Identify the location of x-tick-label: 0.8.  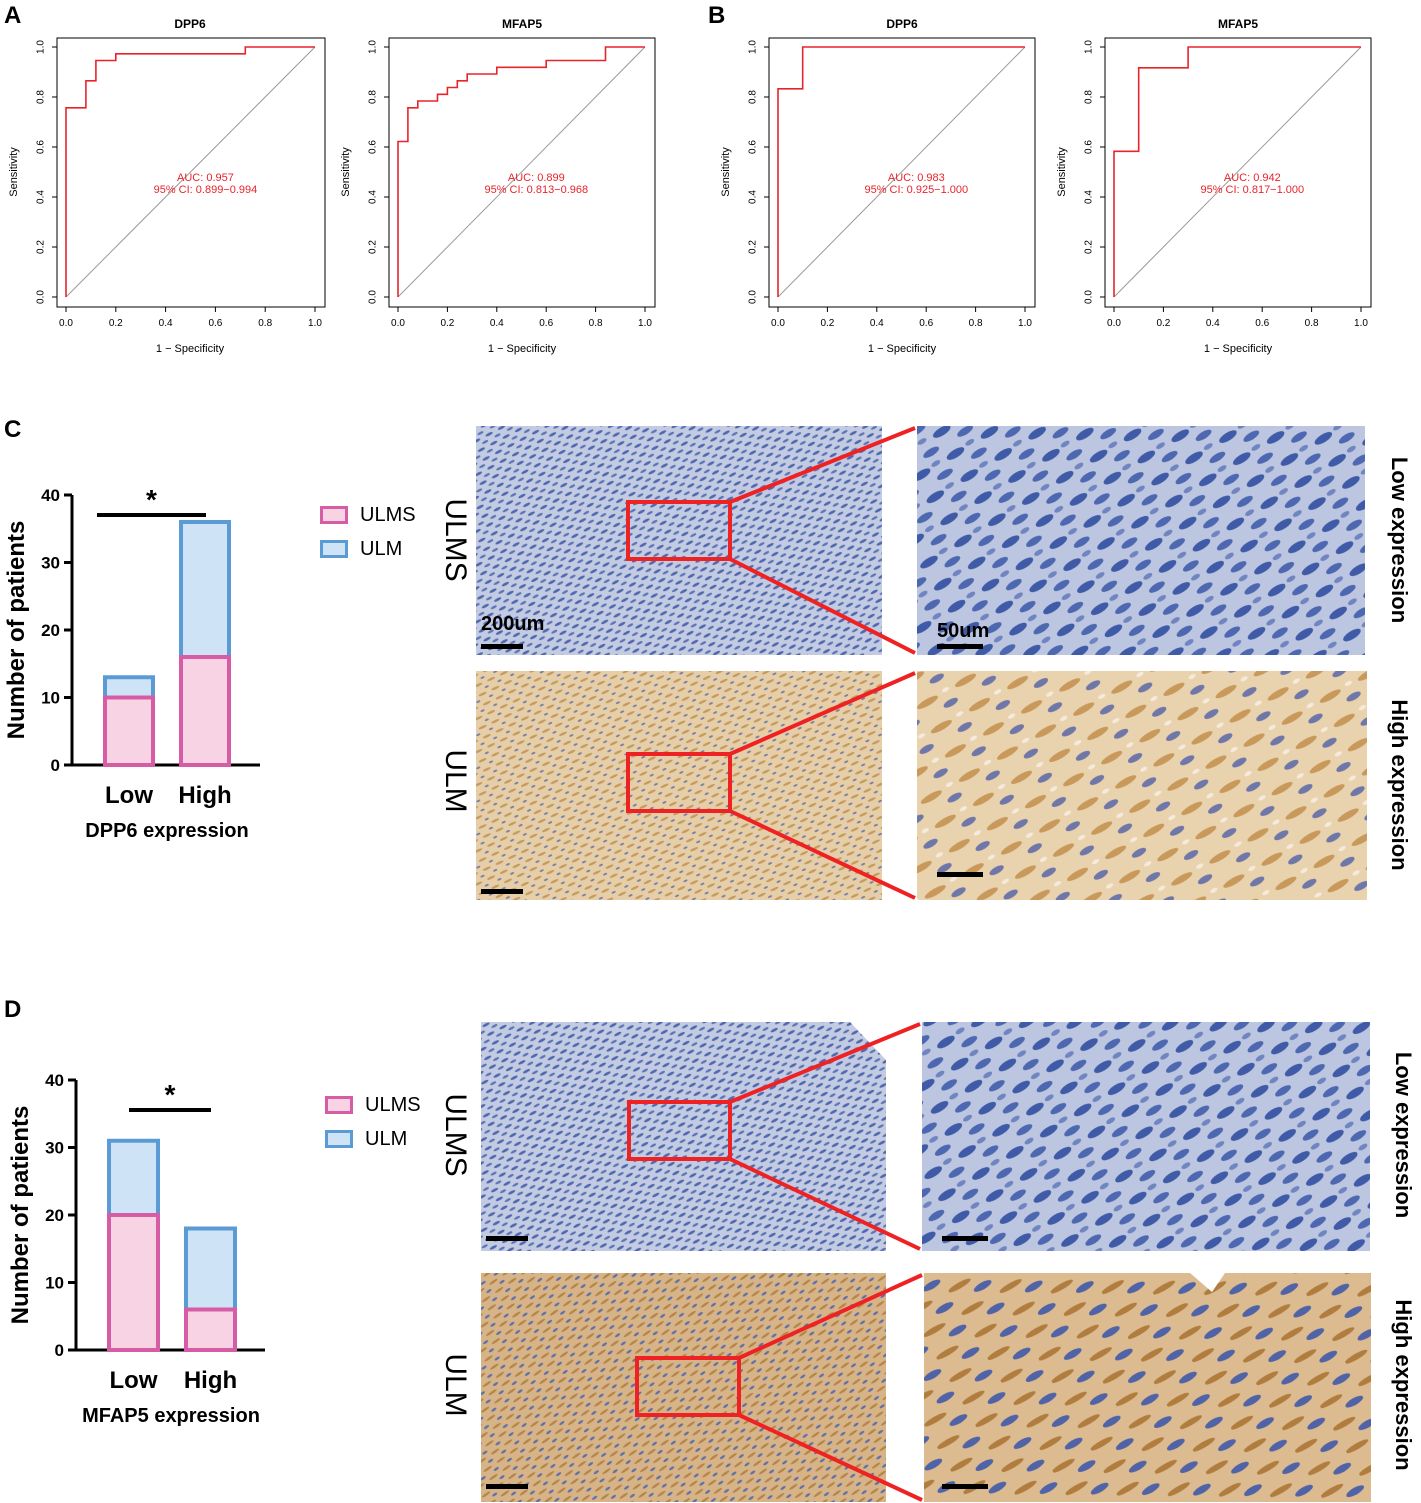
(1312, 323).